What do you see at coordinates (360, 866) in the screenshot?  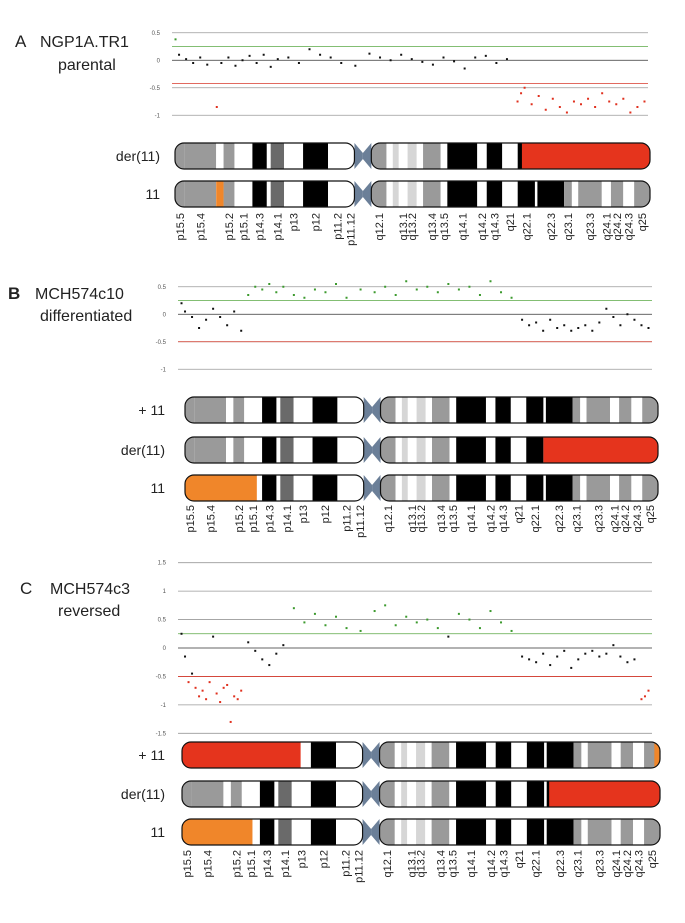 I see `band-label: p11.12` at bounding box center [360, 866].